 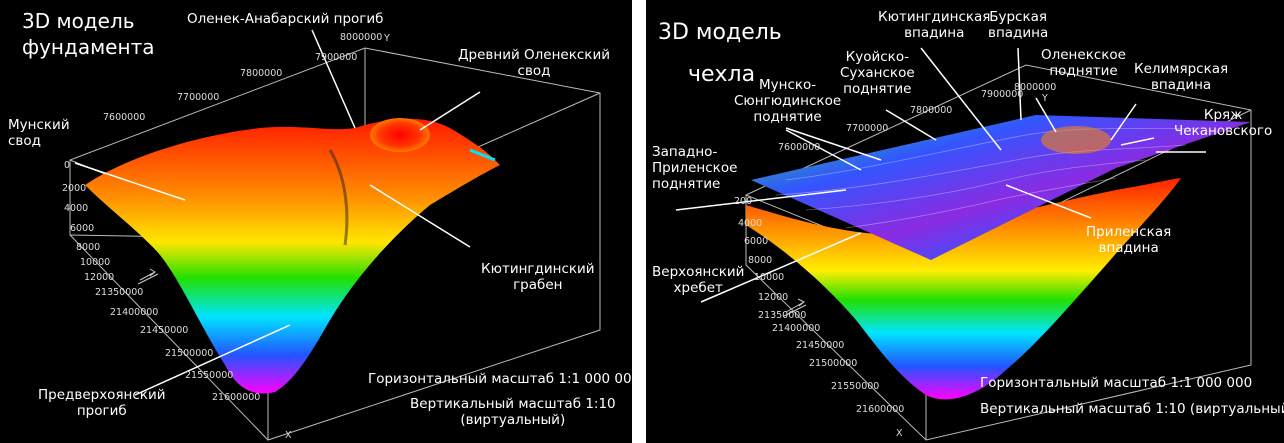 I want to click on label-line: хребет, so click(x=698, y=287).